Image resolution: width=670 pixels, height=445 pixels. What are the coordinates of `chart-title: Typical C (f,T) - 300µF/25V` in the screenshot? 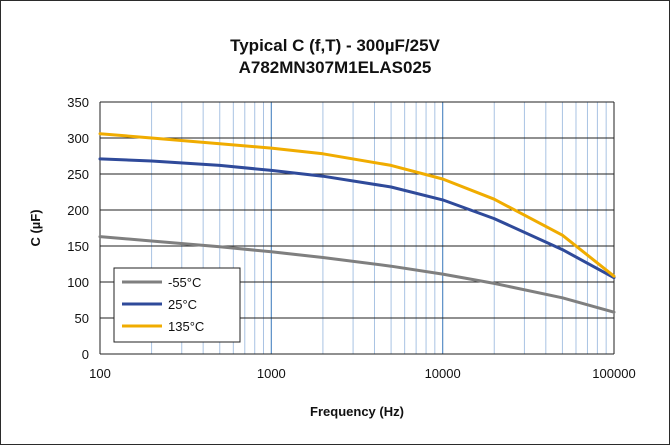 It's located at (335, 45).